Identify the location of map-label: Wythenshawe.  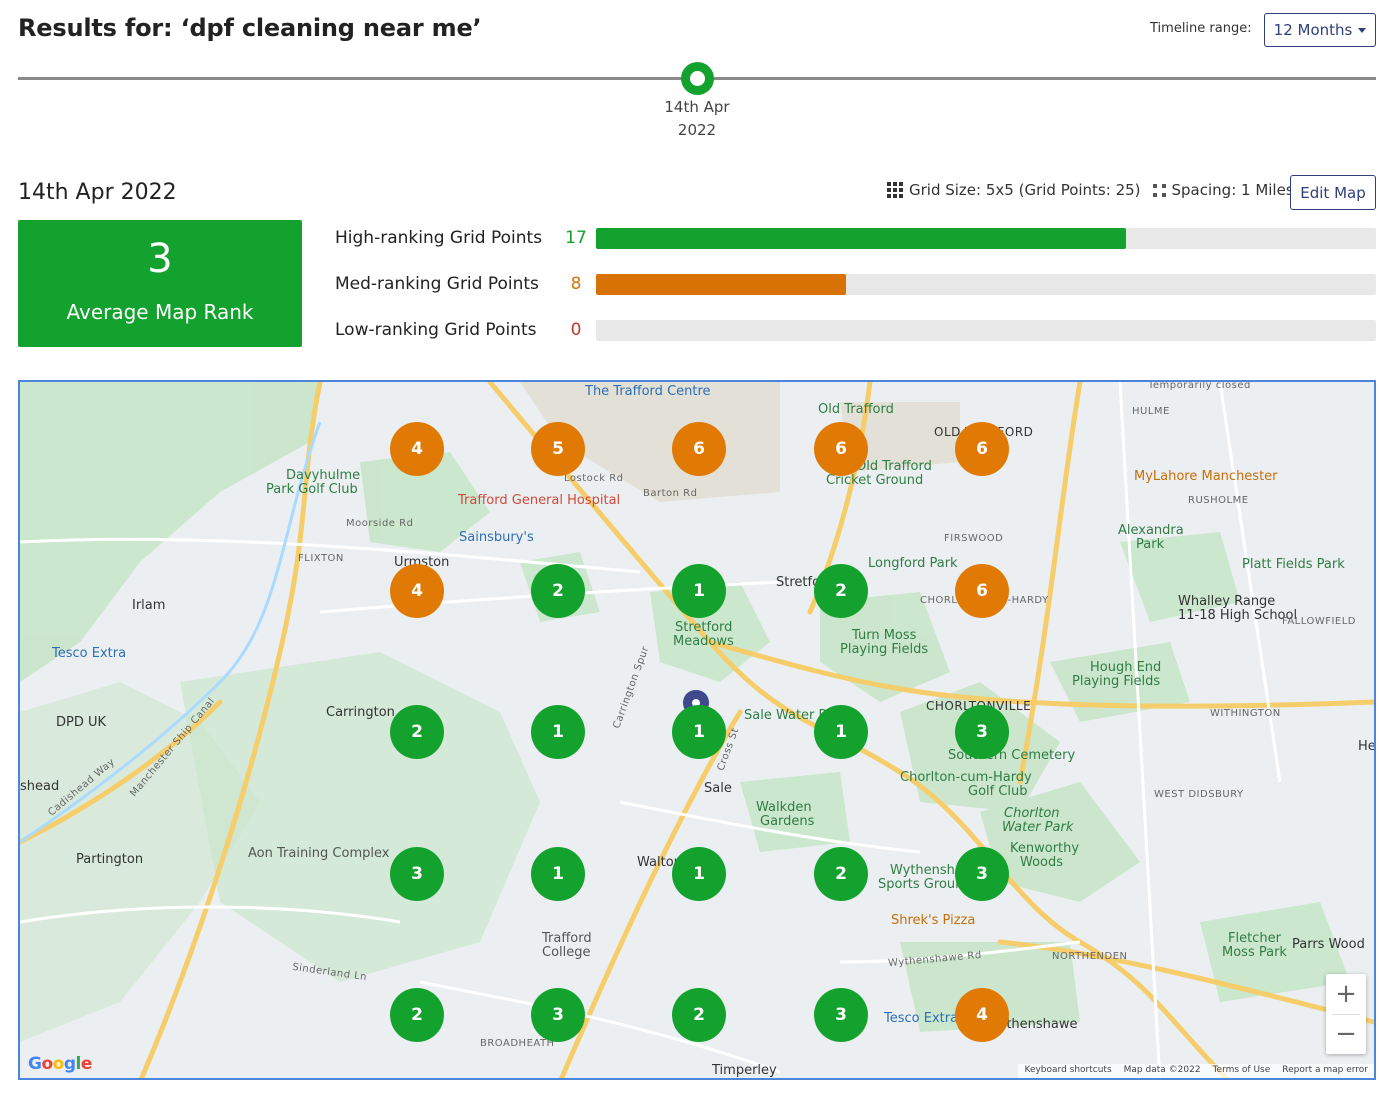
(1032, 1024).